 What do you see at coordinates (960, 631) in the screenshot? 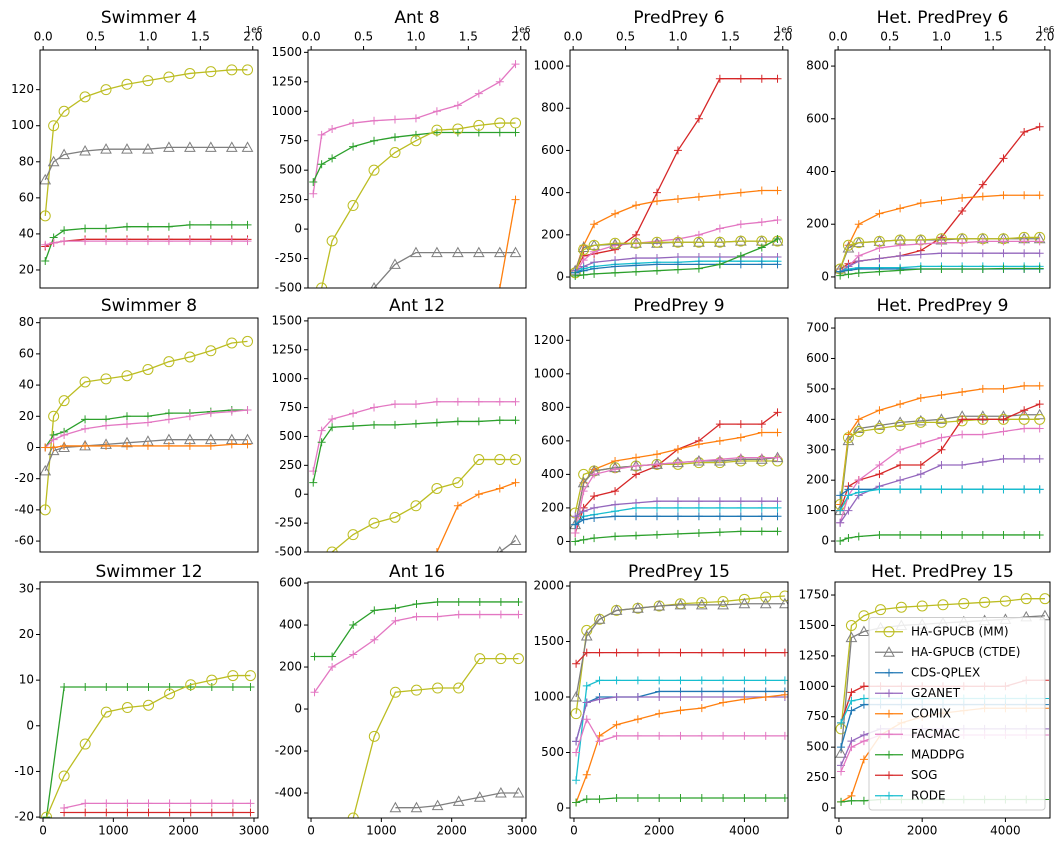
I see `legend-label: HA-GPUCB (MM)` at bounding box center [960, 631].